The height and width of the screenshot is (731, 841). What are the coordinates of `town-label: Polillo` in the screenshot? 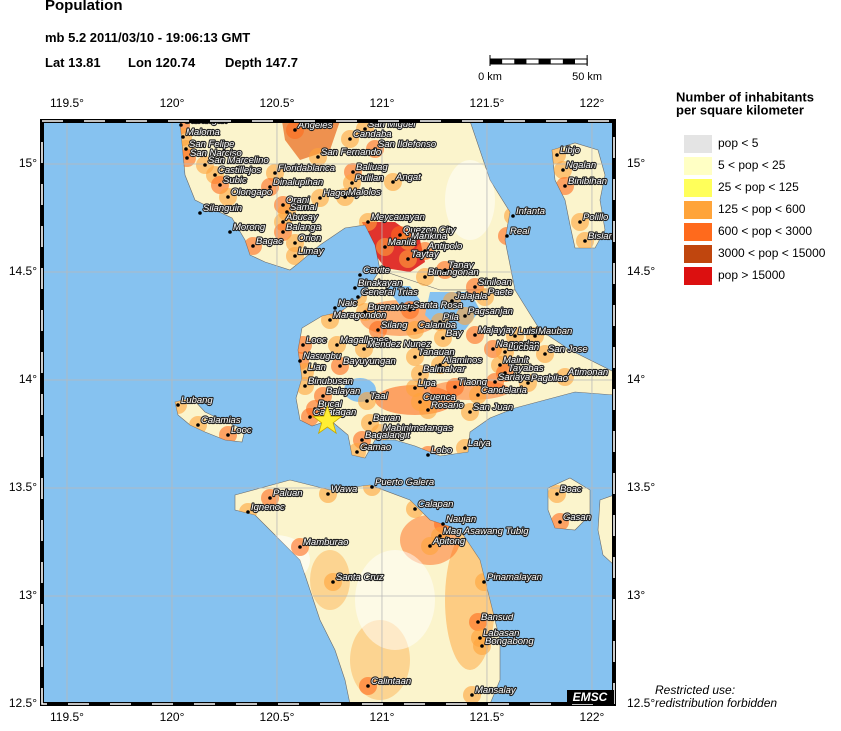 It's located at (595, 217).